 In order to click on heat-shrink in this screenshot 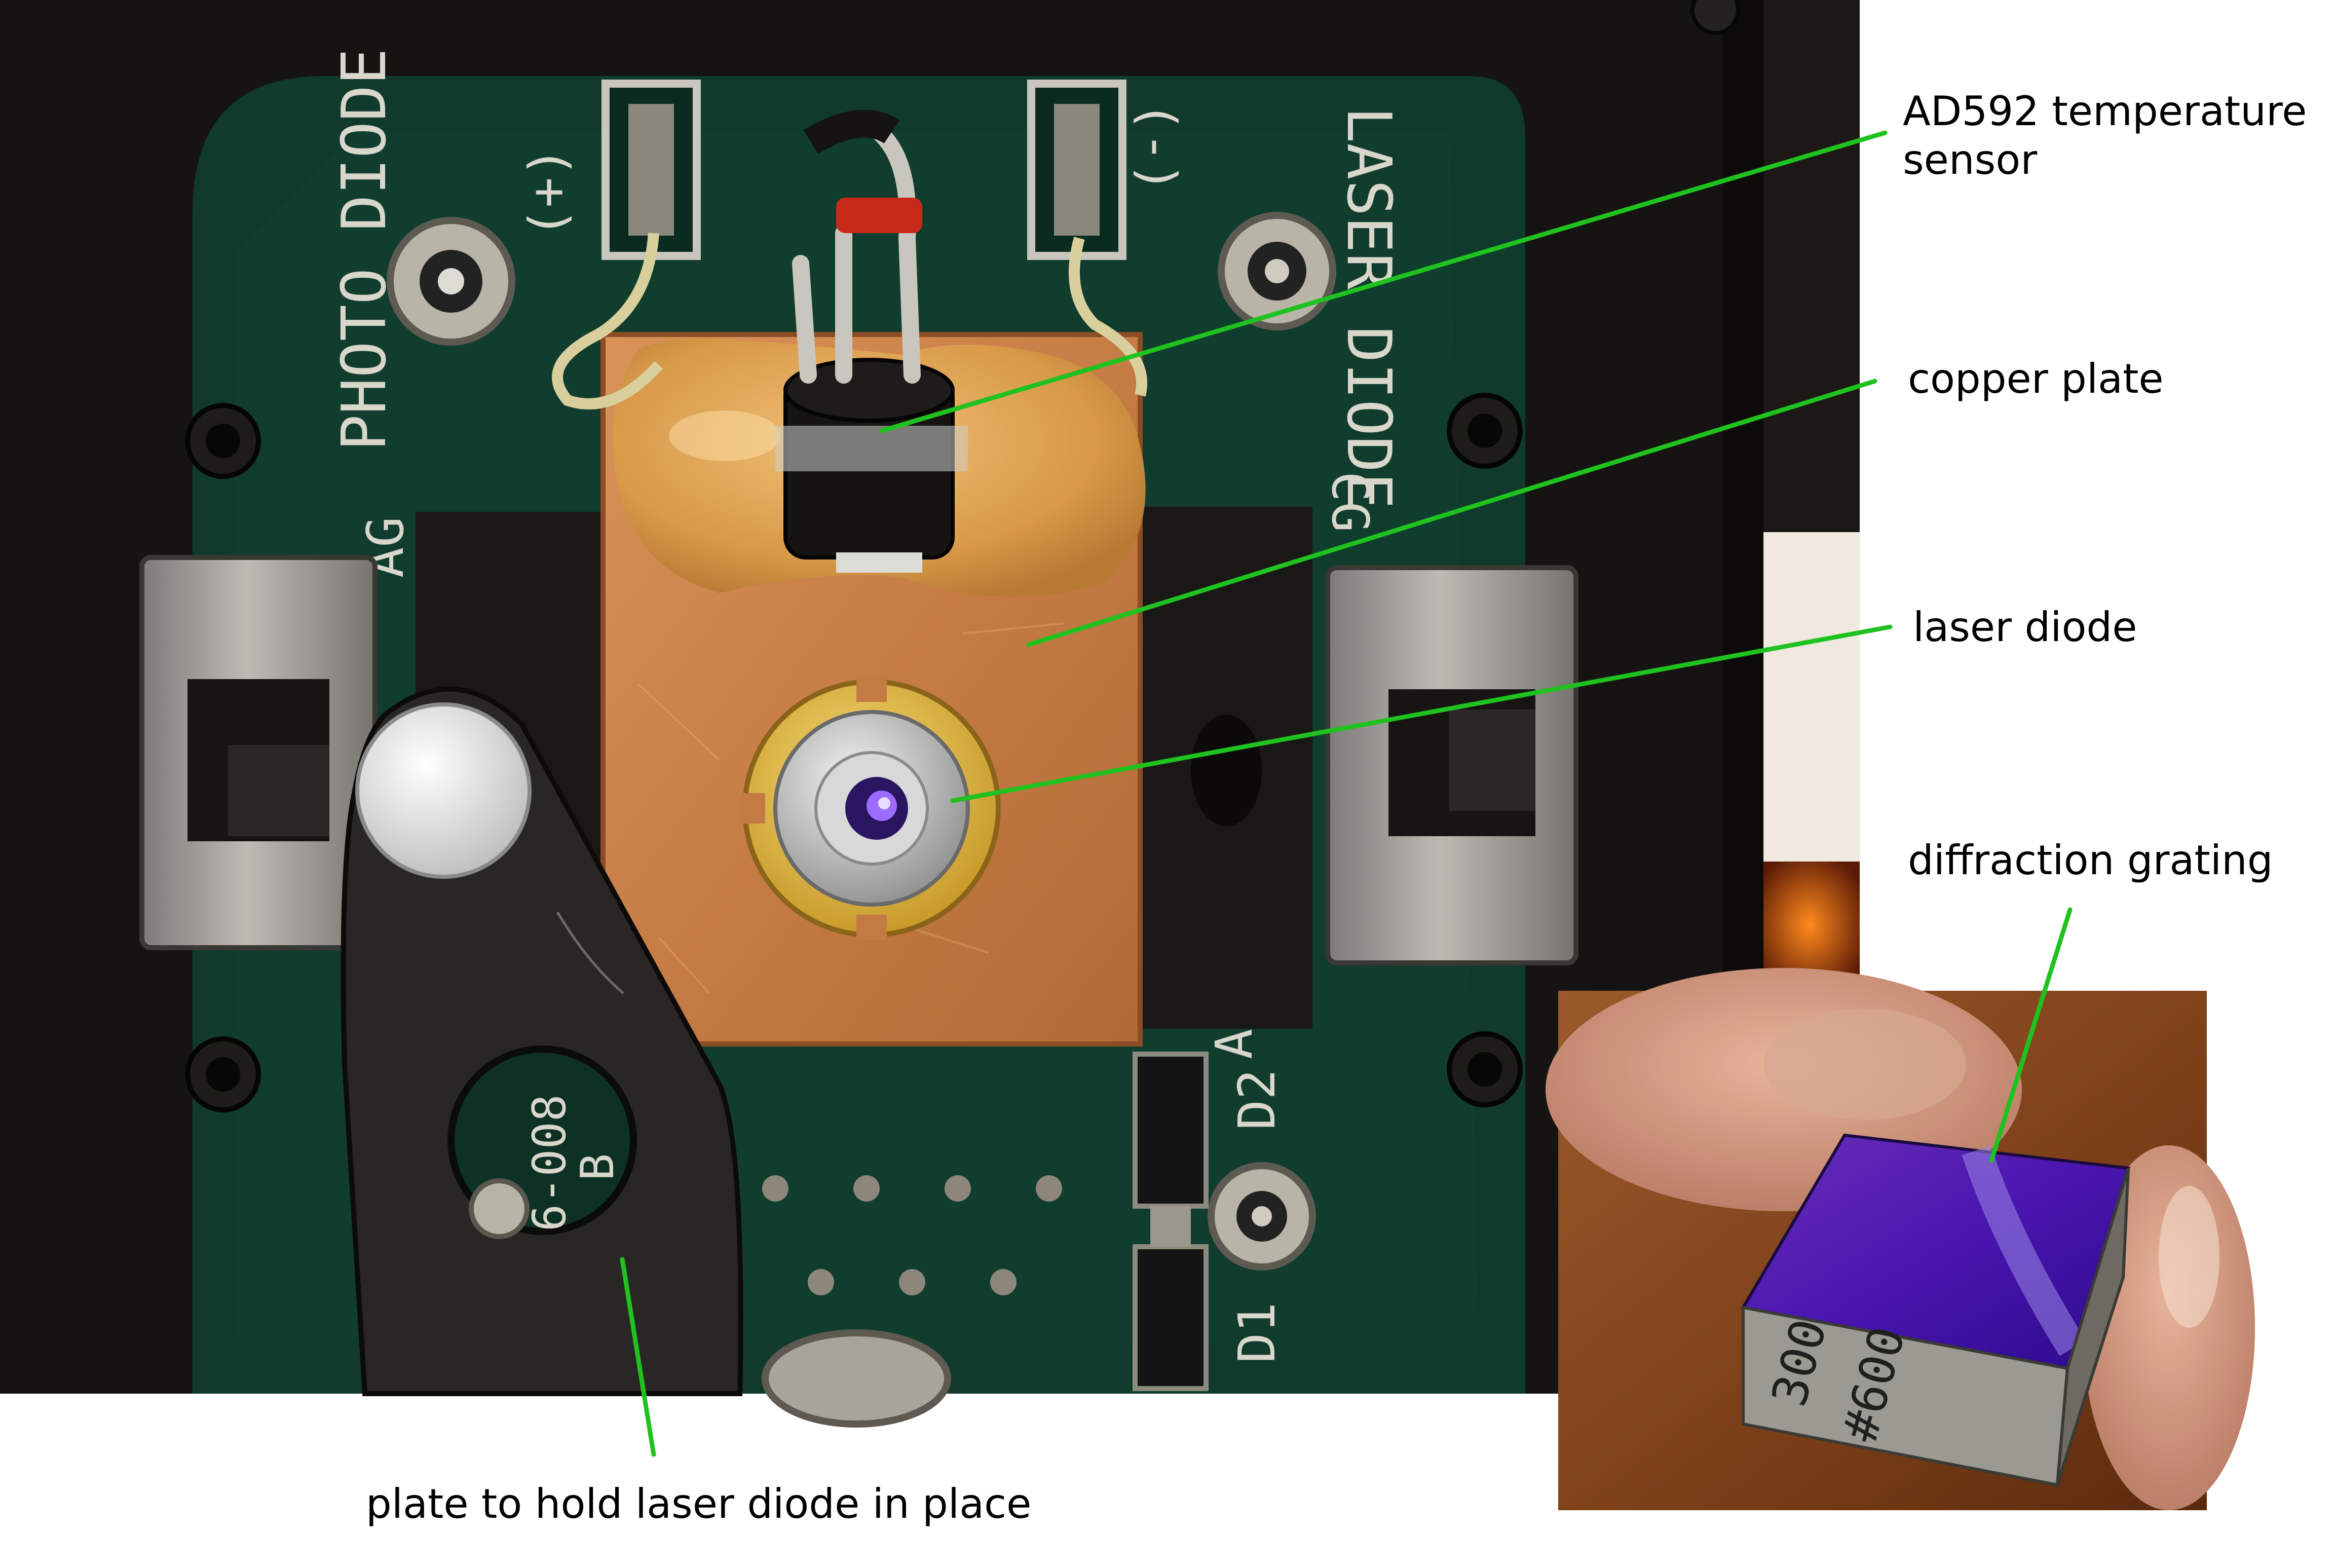, I will do `click(851, 132)`.